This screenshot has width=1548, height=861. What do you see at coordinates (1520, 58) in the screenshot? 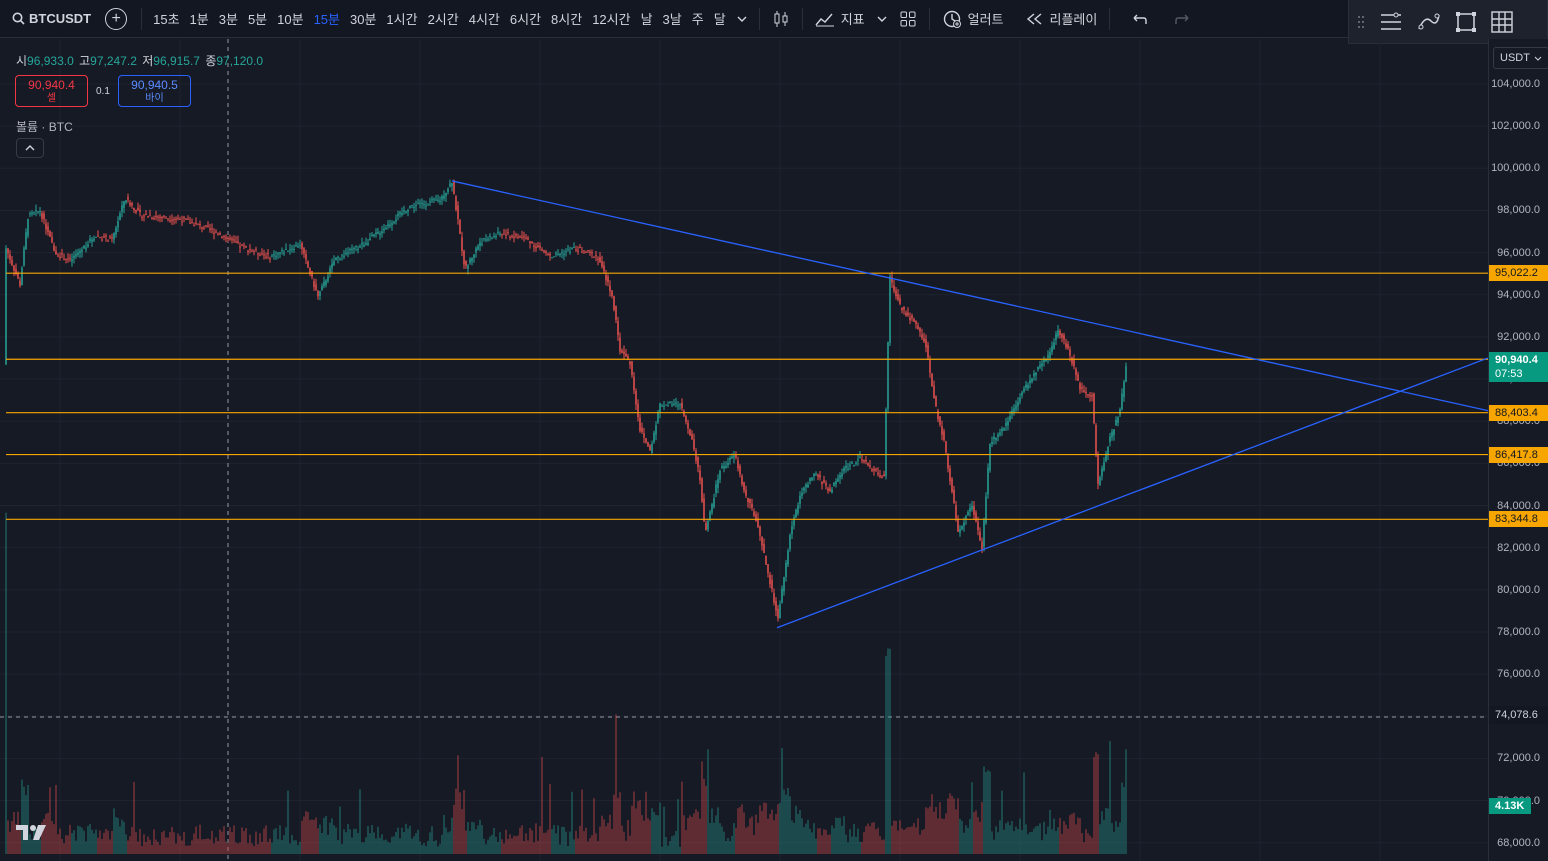
I see `currency-selector: USDT` at bounding box center [1520, 58].